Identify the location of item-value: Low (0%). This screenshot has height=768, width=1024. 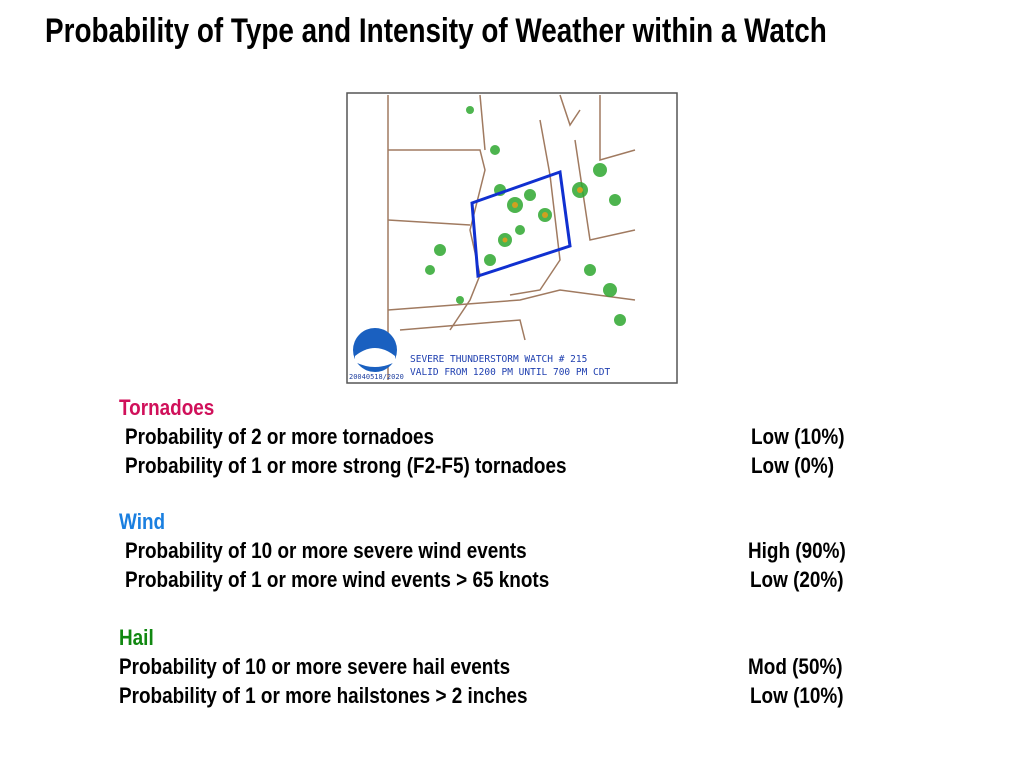
(793, 465).